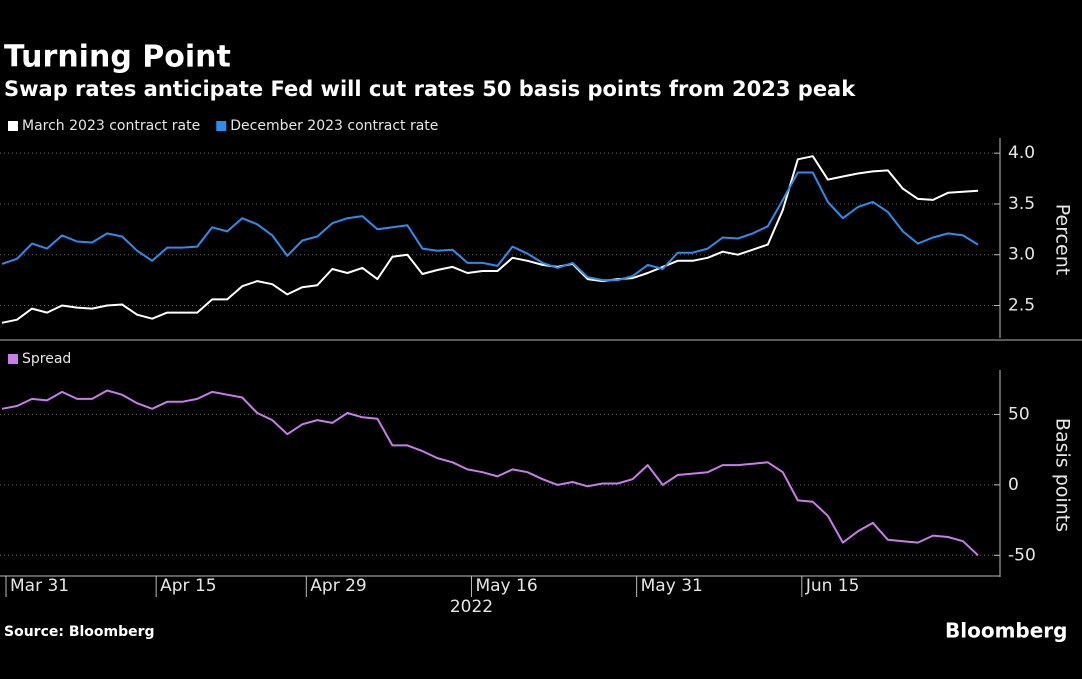 The width and height of the screenshot is (1082, 679). Describe the element at coordinates (39, 586) in the screenshot. I see `x-tick-label: Mar 31` at that location.